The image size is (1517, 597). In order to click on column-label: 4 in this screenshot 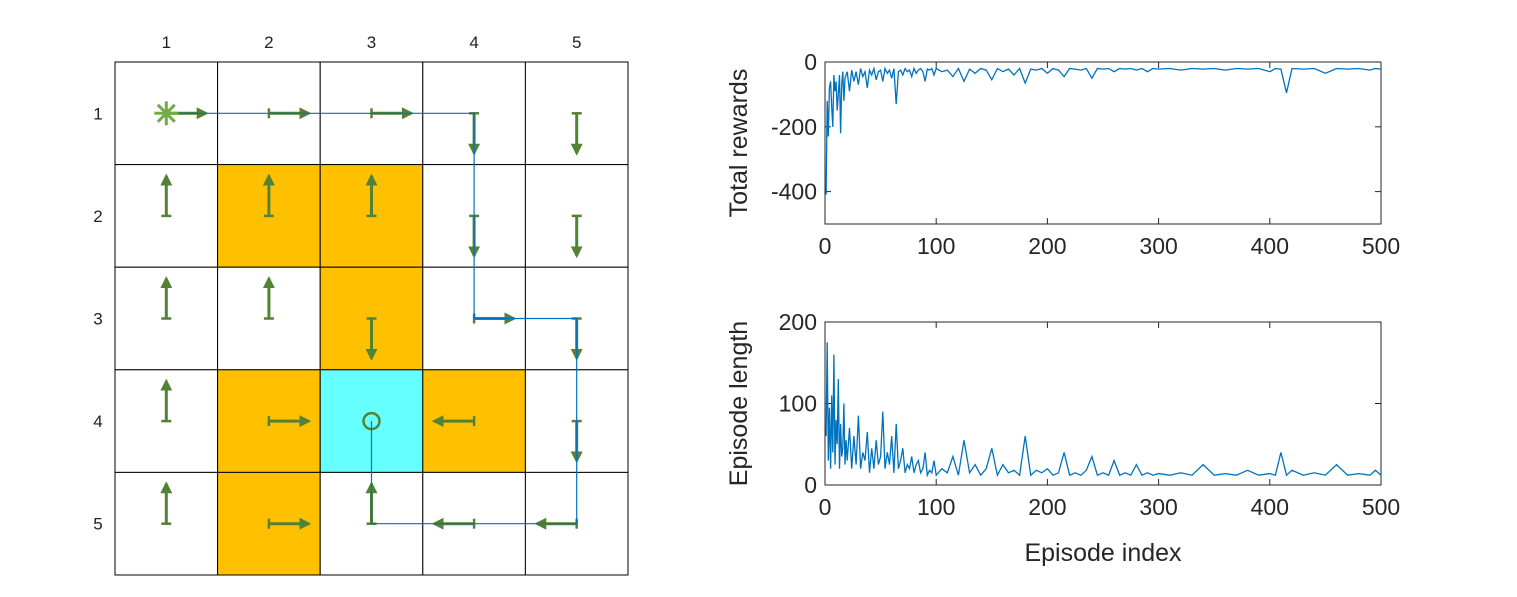, I will do `click(473, 42)`.